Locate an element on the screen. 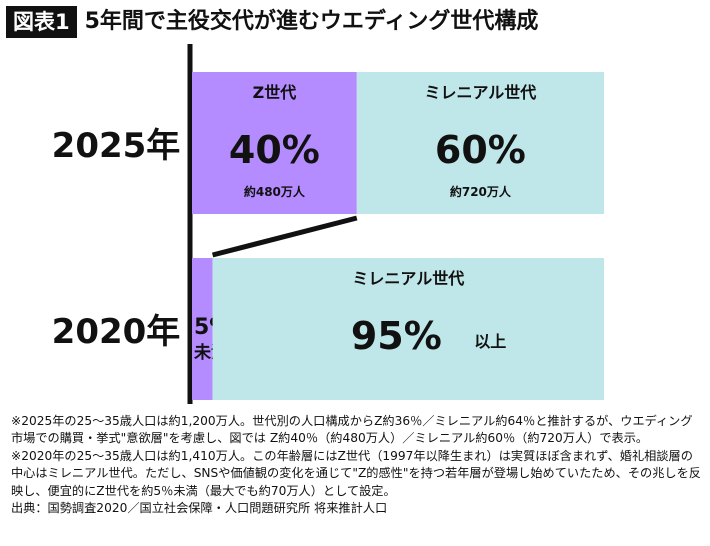  category-label-1: 2025年 is located at coordinates (116, 146).